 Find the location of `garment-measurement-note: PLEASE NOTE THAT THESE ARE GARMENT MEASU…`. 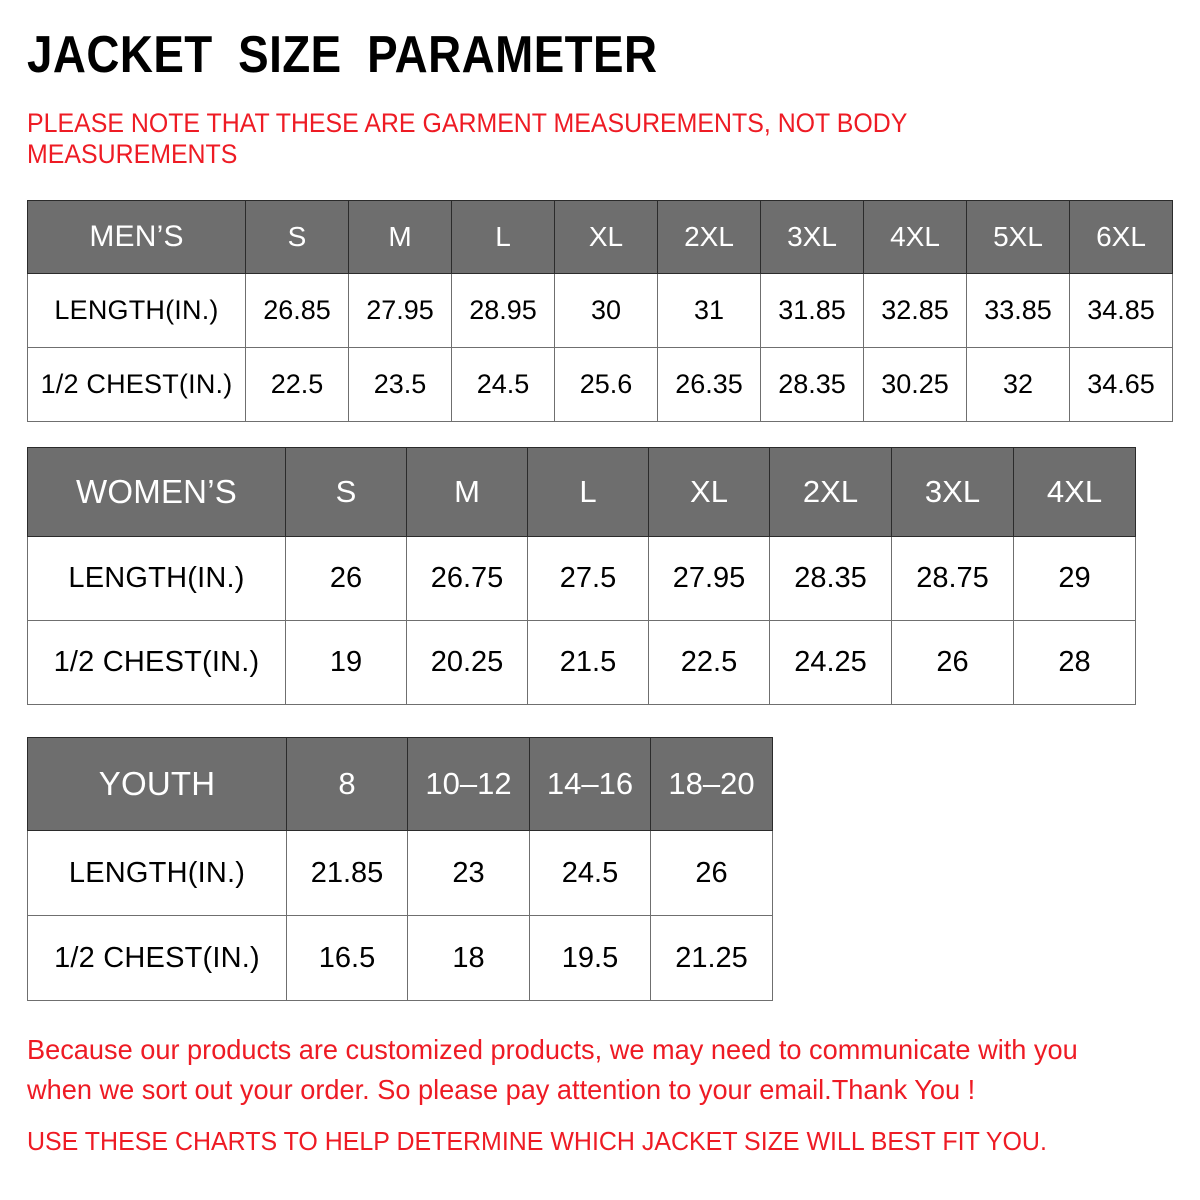

garment-measurement-note: PLEASE NOTE THAT THESE ARE GARMENT MEASU… is located at coordinates (467, 138).